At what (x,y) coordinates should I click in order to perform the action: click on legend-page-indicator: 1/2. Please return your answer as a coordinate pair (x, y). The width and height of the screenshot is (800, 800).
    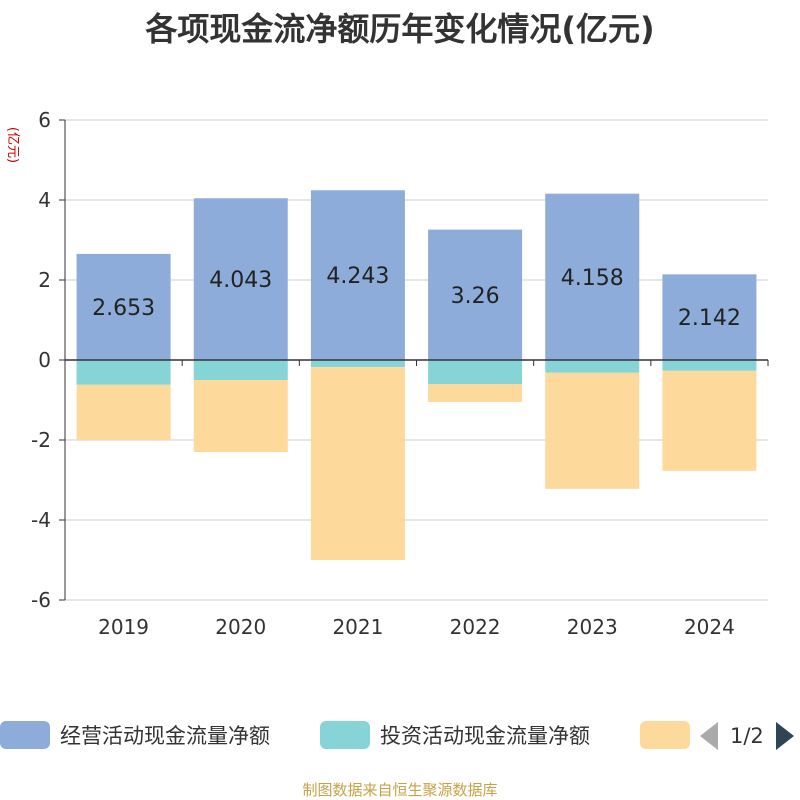
    Looking at the image, I should click on (747, 736).